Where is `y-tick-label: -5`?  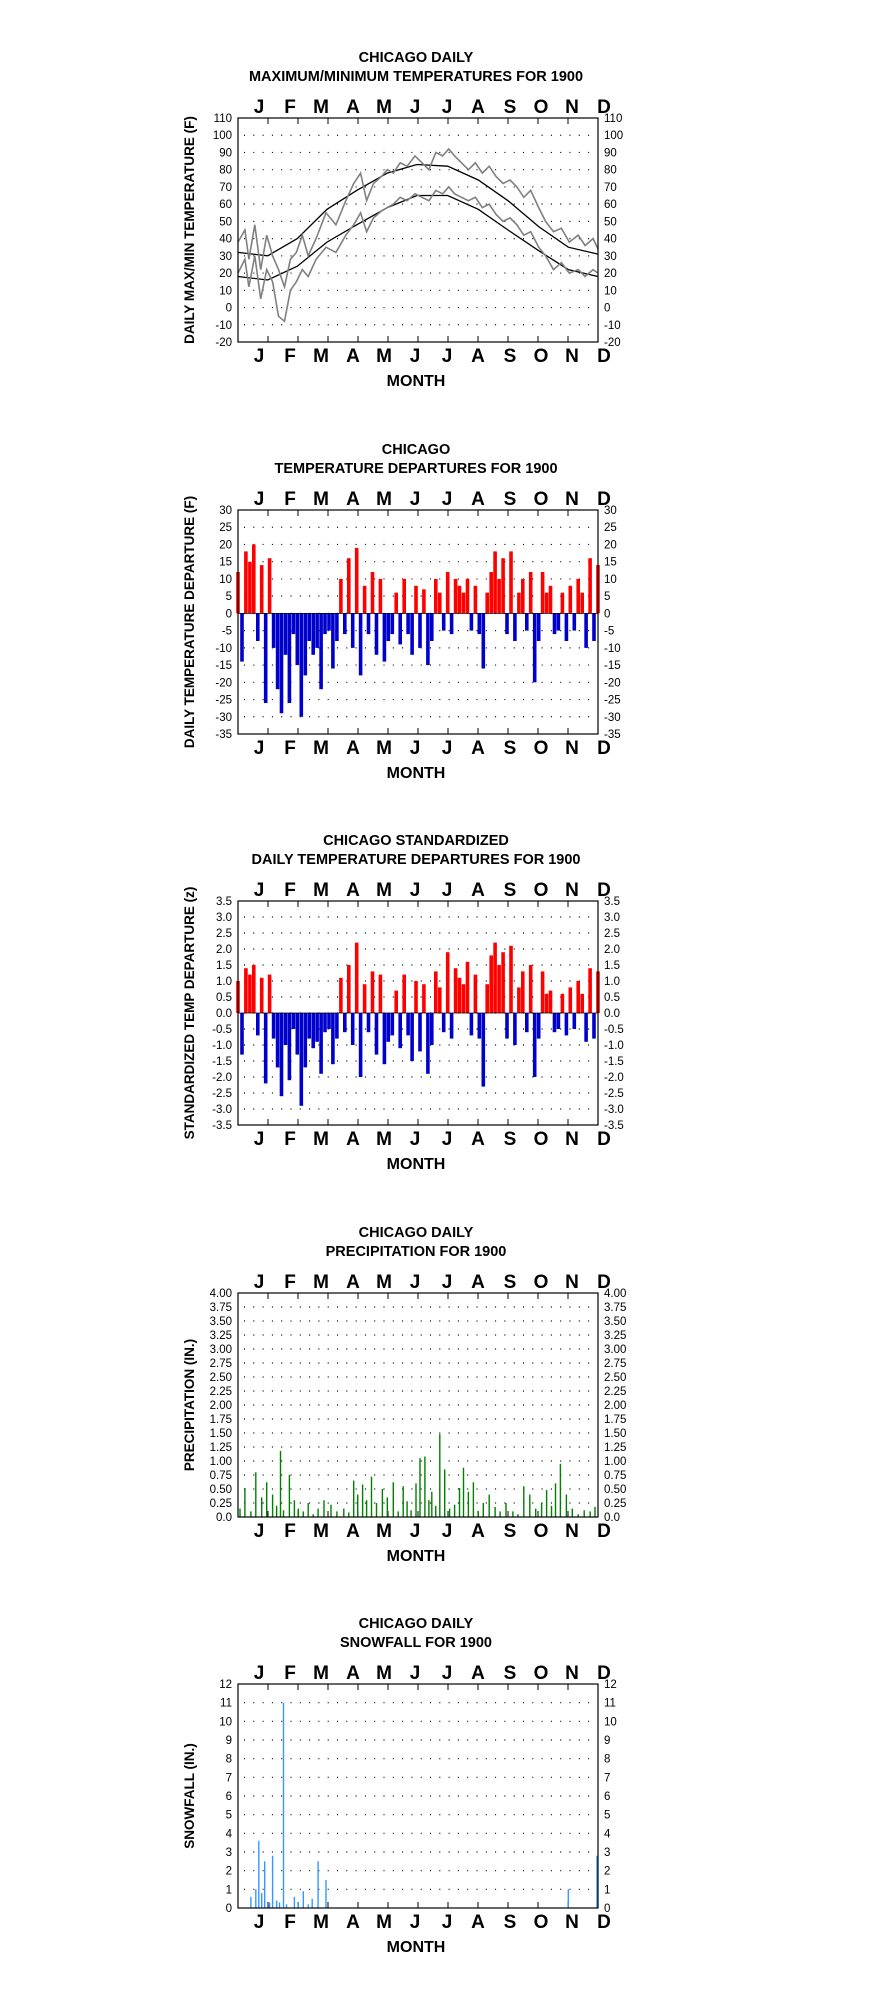 y-tick-label: -5 is located at coordinates (609, 632).